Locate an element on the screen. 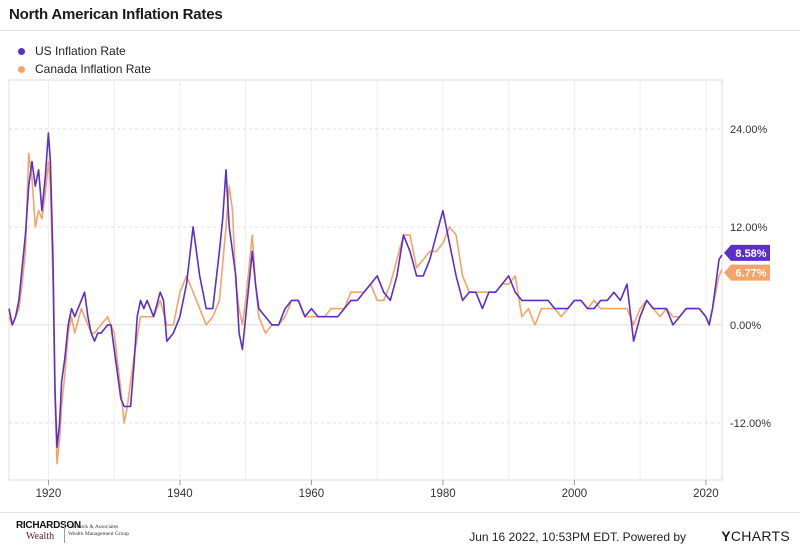 This screenshot has width=800, height=547. ycharts-logo-y: Y is located at coordinates (726, 536).